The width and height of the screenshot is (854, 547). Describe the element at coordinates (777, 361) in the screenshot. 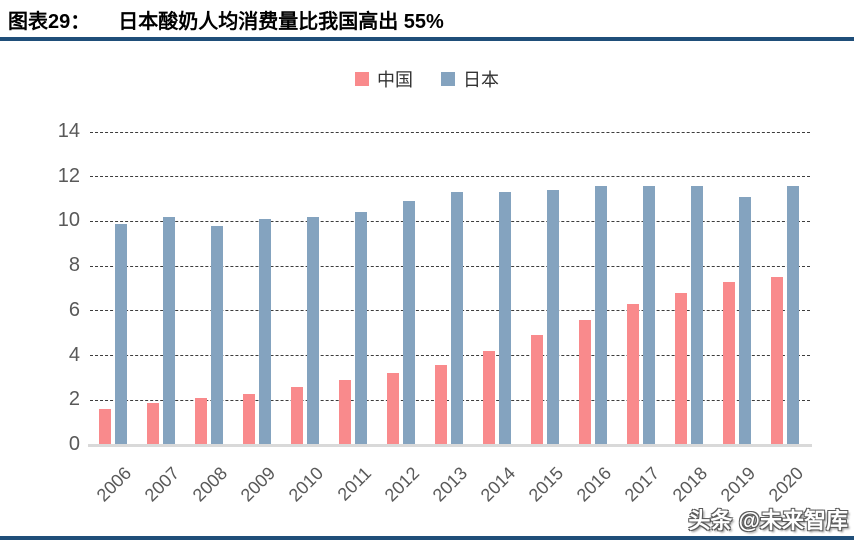

I see `bar-中国-2020` at that location.